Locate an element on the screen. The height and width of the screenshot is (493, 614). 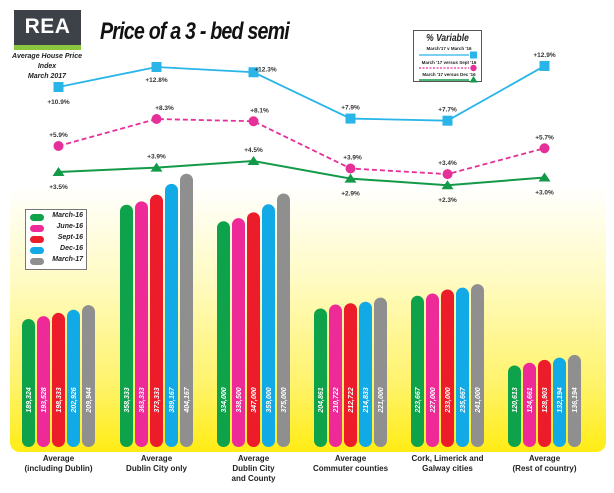
legend-label: March-17 is located at coordinates (67, 259).